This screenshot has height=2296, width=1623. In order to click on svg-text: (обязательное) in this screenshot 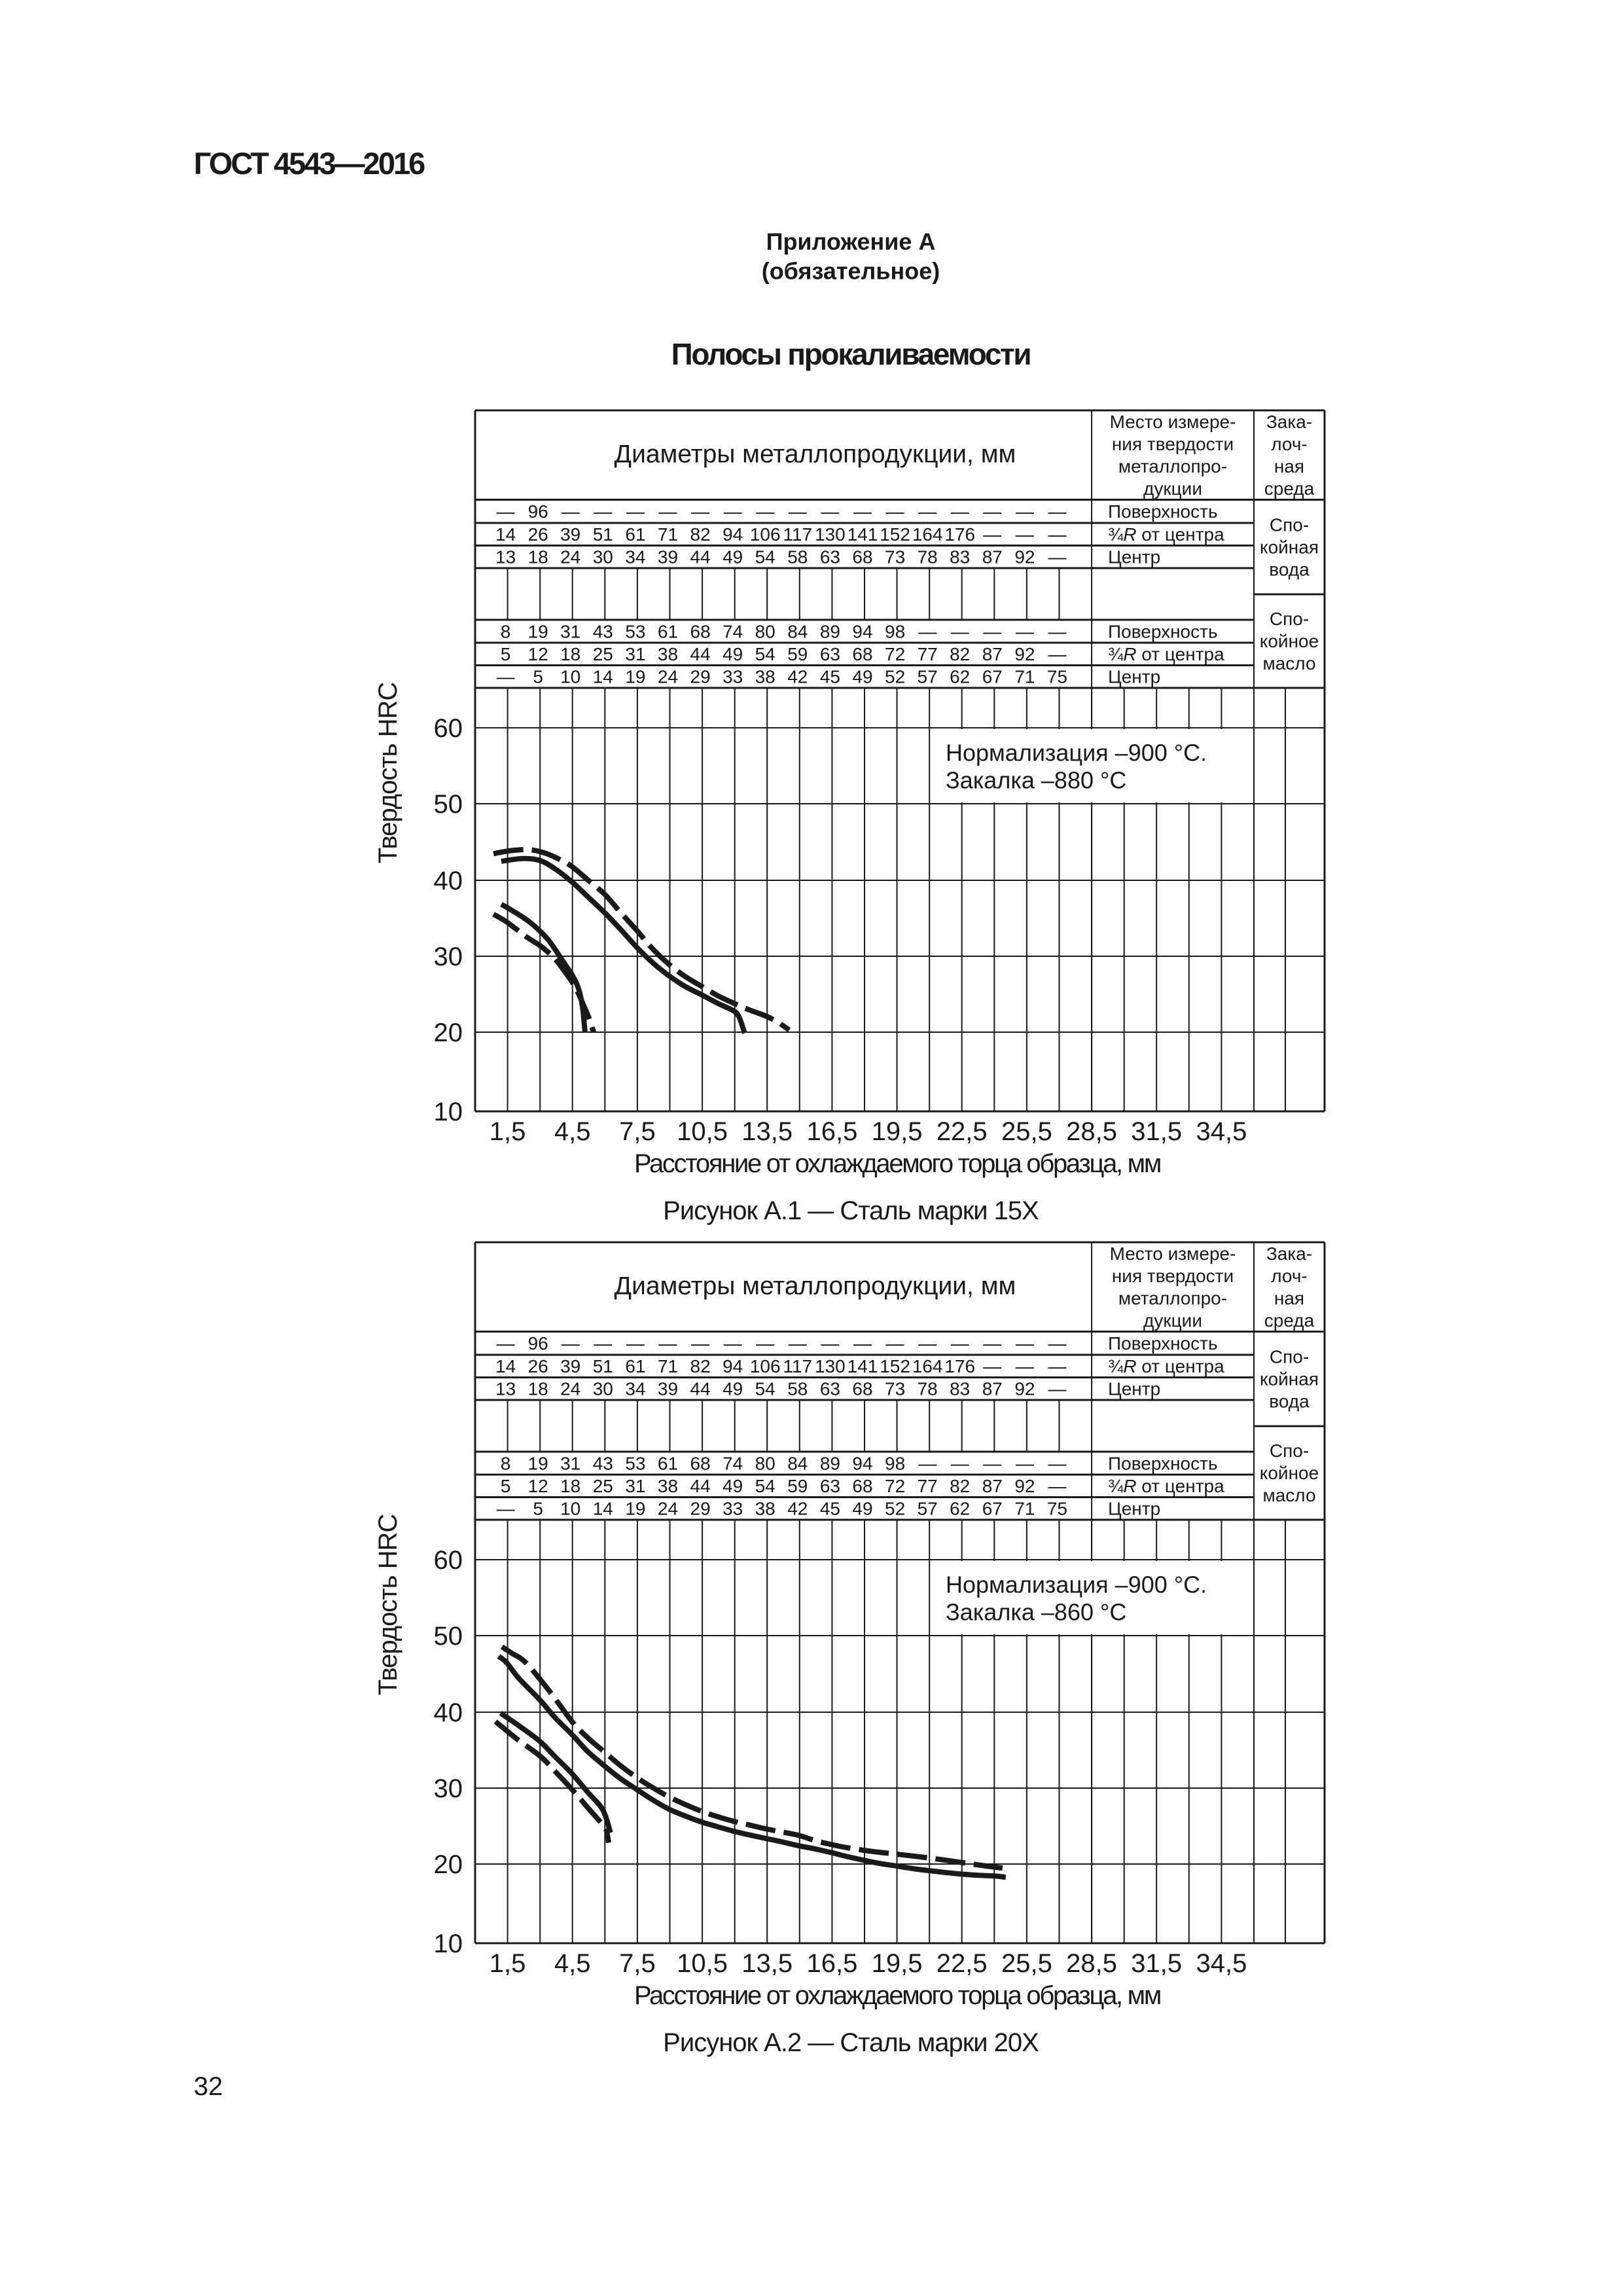, I will do `click(851, 270)`.